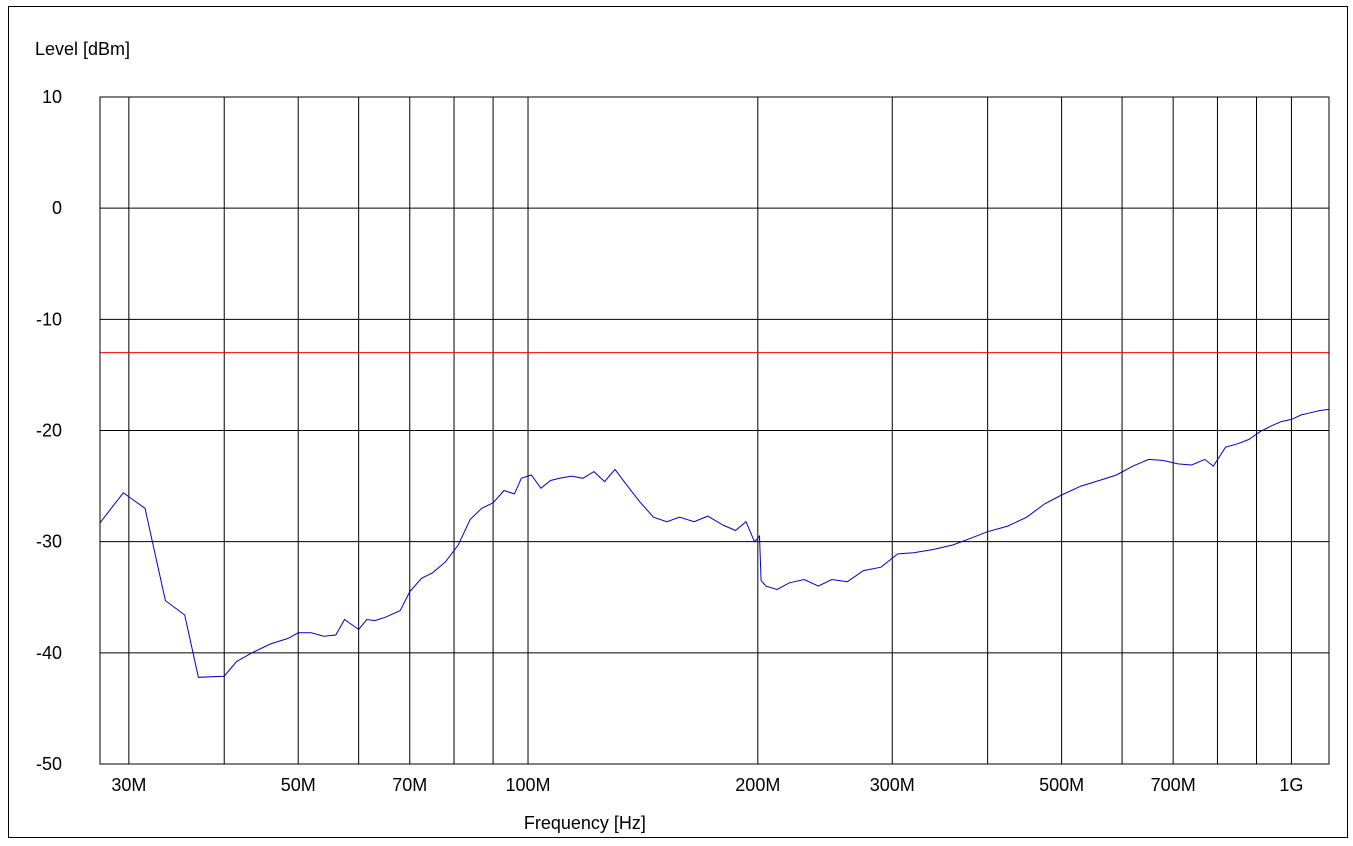 The height and width of the screenshot is (846, 1353). What do you see at coordinates (49, 542) in the screenshot?
I see `y-tick-label: -30` at bounding box center [49, 542].